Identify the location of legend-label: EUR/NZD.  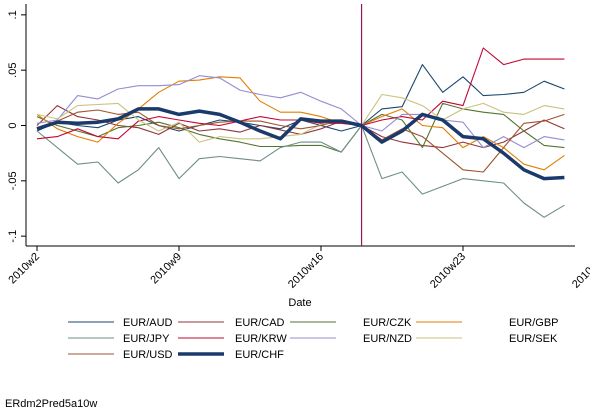
(387, 339).